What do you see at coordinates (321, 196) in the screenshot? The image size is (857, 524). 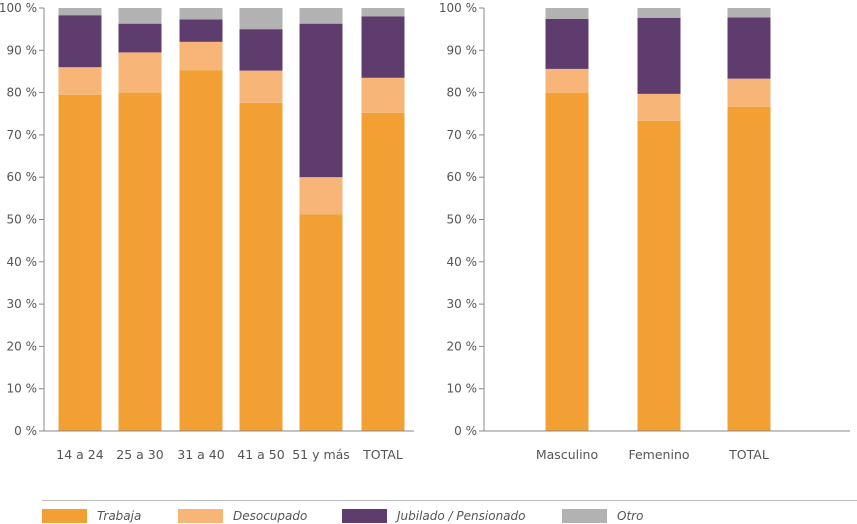 I see `bar-desocupado-51-y-m-s` at bounding box center [321, 196].